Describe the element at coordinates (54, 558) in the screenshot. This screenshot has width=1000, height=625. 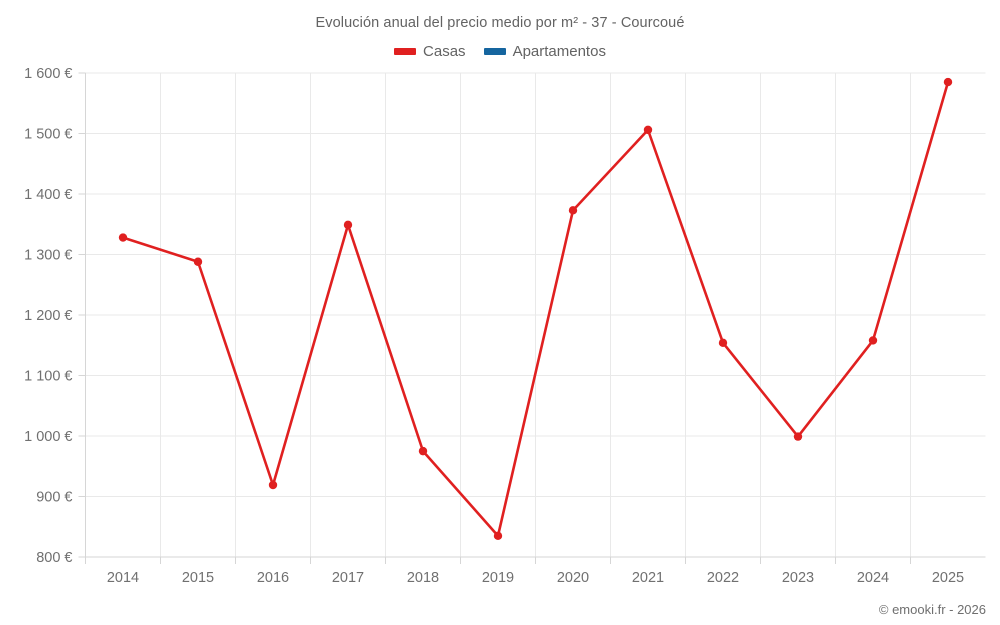
I see `y-tick-label: 800 €` at that location.